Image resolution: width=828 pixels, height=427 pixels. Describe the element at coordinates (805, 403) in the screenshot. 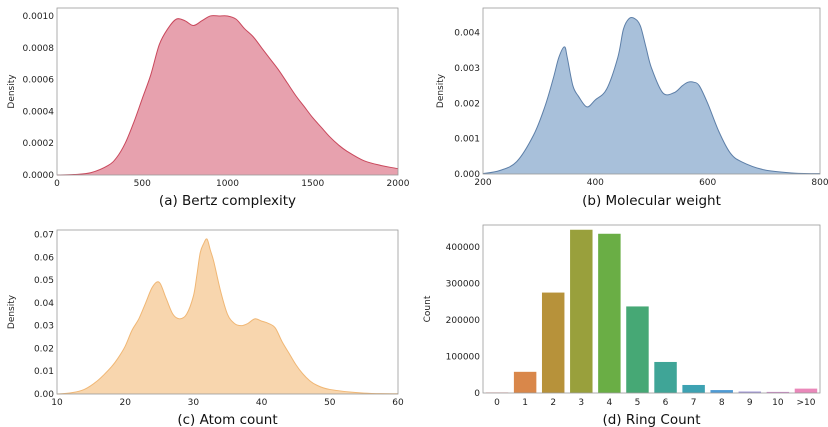

I see `x-tick-label: >10` at that location.